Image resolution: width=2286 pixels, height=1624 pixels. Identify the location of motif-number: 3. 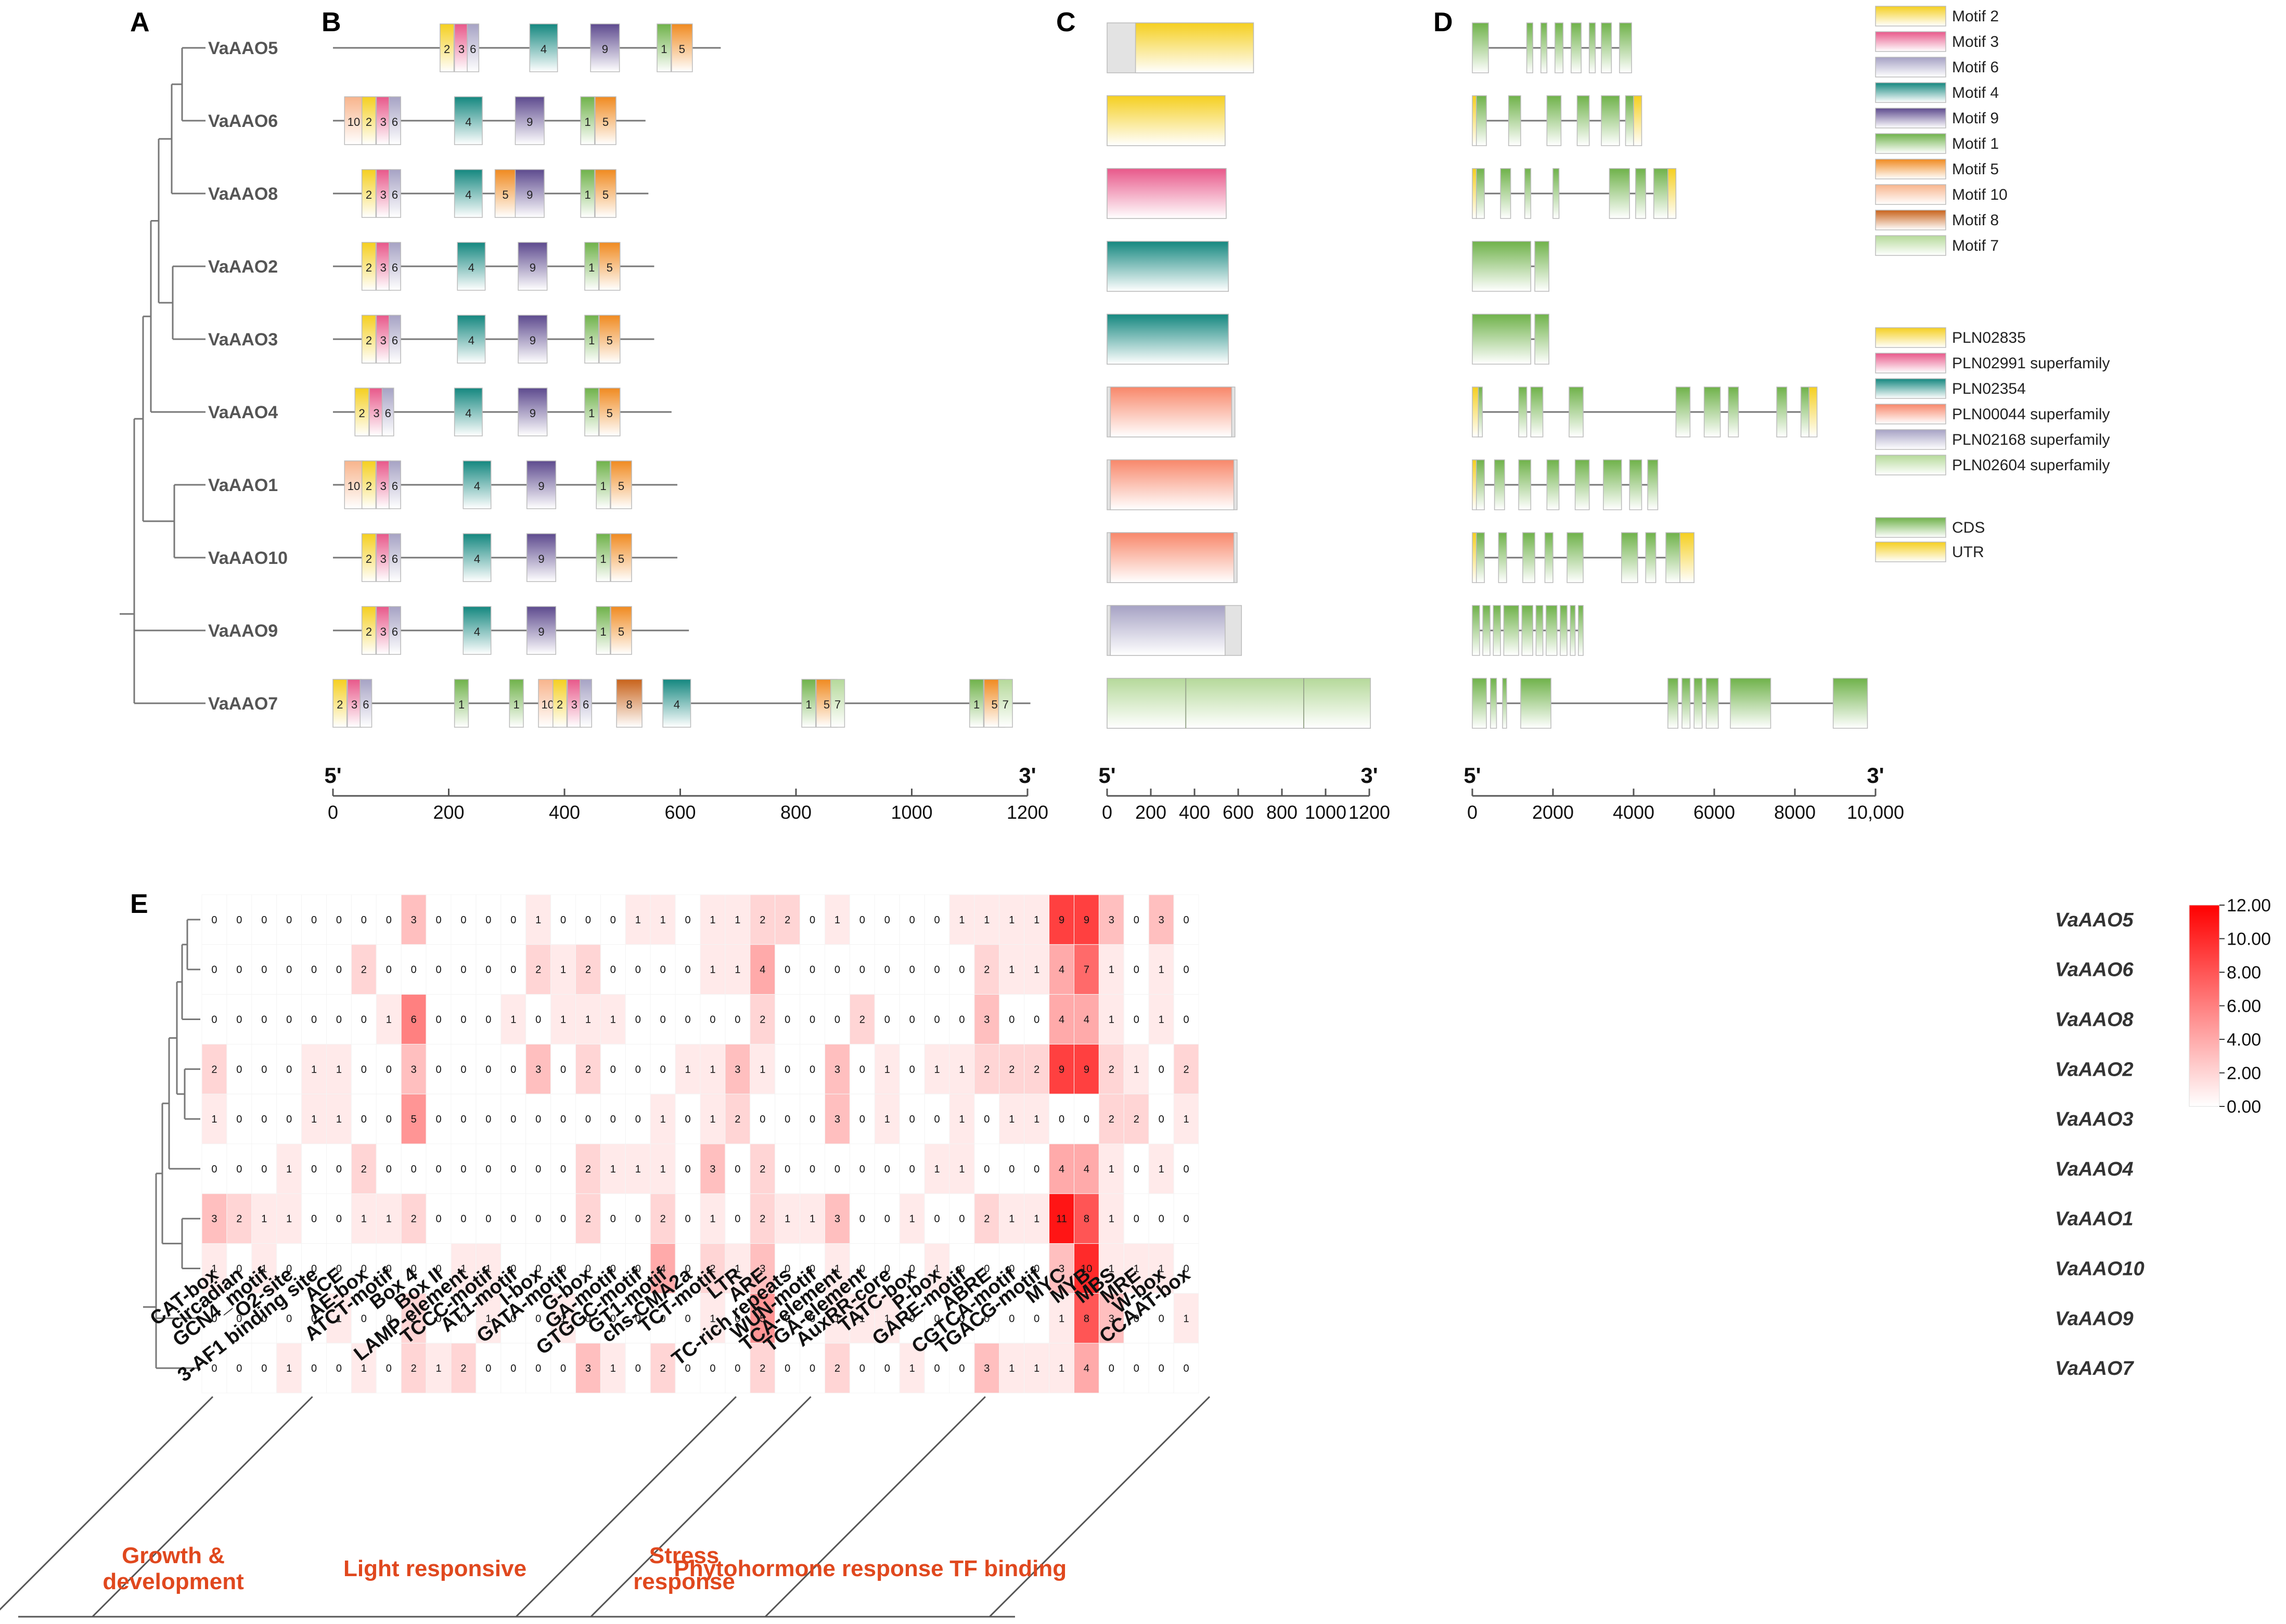
(354, 704).